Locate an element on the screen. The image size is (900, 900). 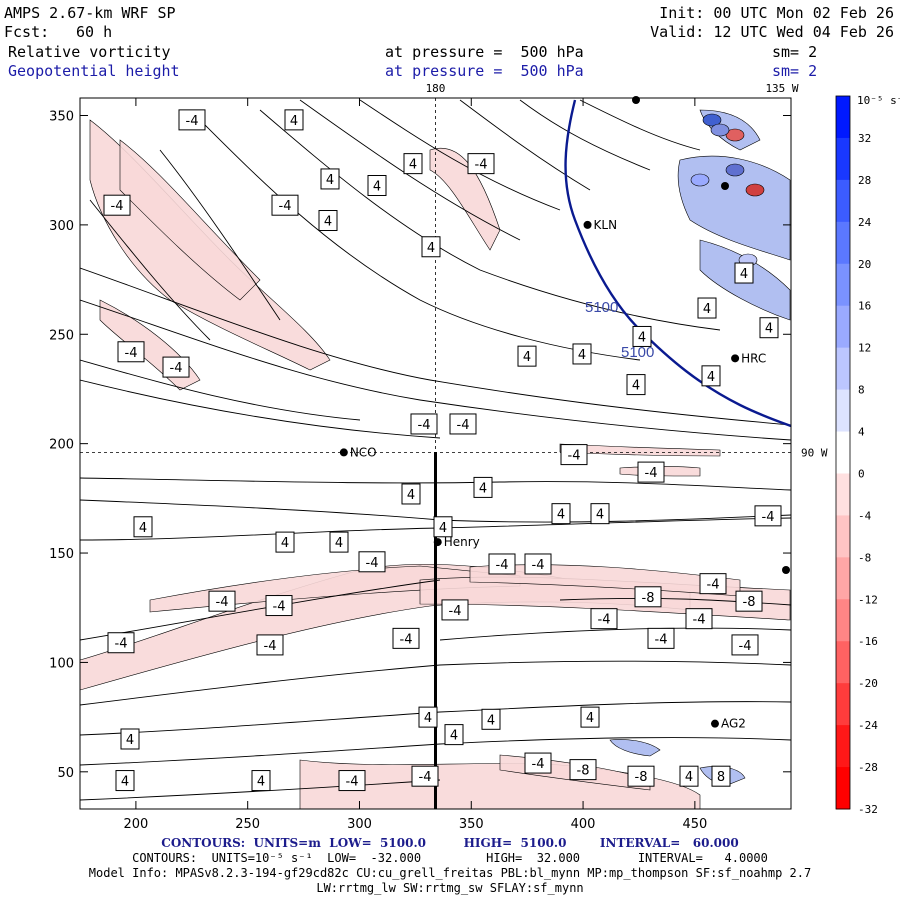
colorbar-border is located at coordinates (843, 452).